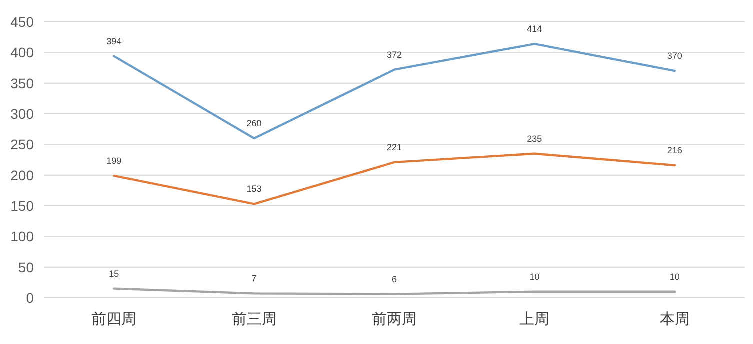  Describe the element at coordinates (394, 55) in the screenshot. I see `data-label: 372` at that location.